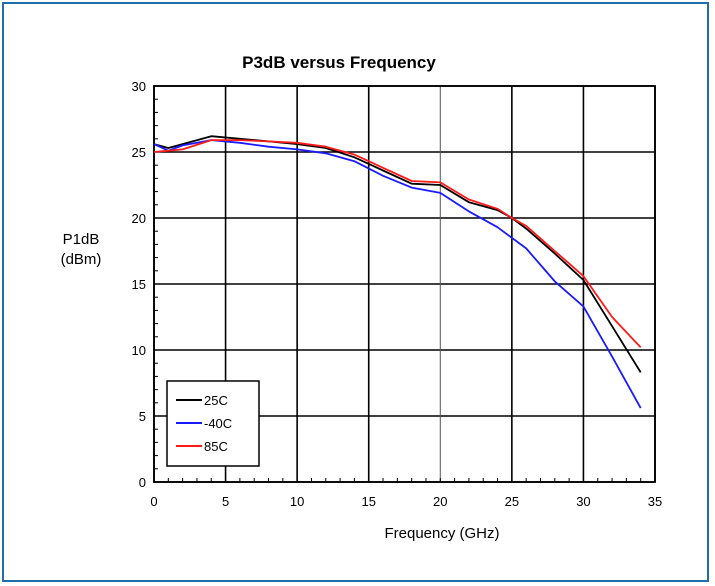  Describe the element at coordinates (142, 416) in the screenshot. I see `y-tick-label: 5` at that location.